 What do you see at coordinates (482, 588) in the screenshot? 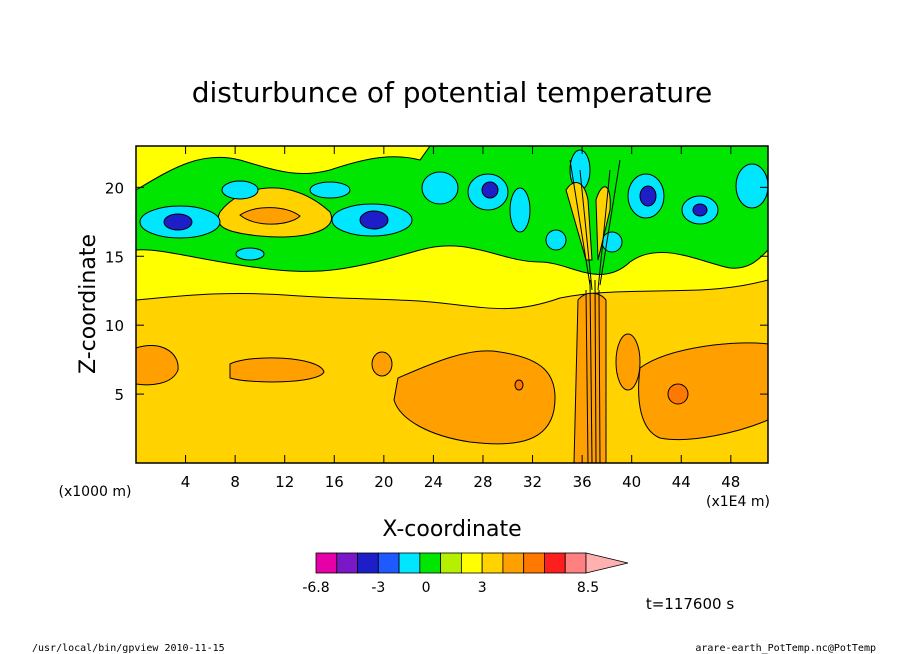
I see `colorbar-tick-label: 3` at bounding box center [482, 588].